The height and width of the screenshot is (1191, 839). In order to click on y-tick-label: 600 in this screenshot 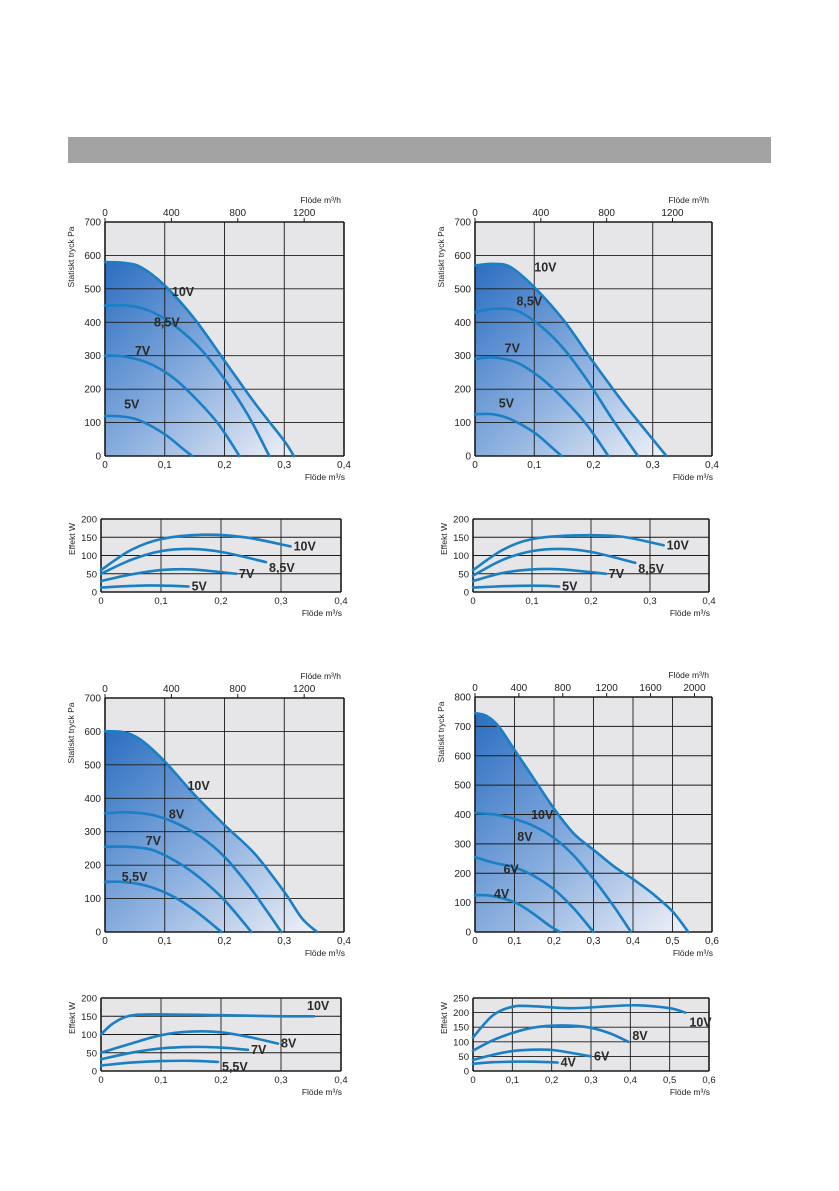, I will do `click(92, 256)`.